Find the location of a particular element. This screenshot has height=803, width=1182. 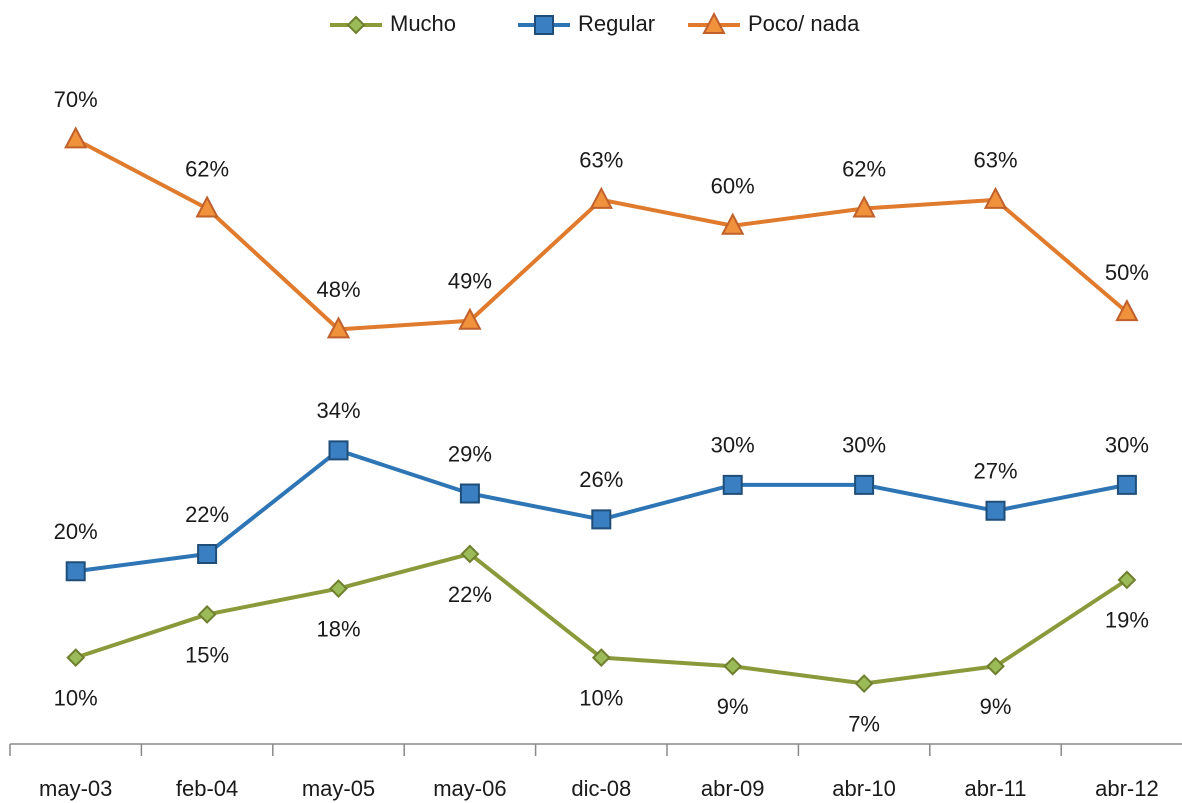

data-label: 49% is located at coordinates (470, 281).